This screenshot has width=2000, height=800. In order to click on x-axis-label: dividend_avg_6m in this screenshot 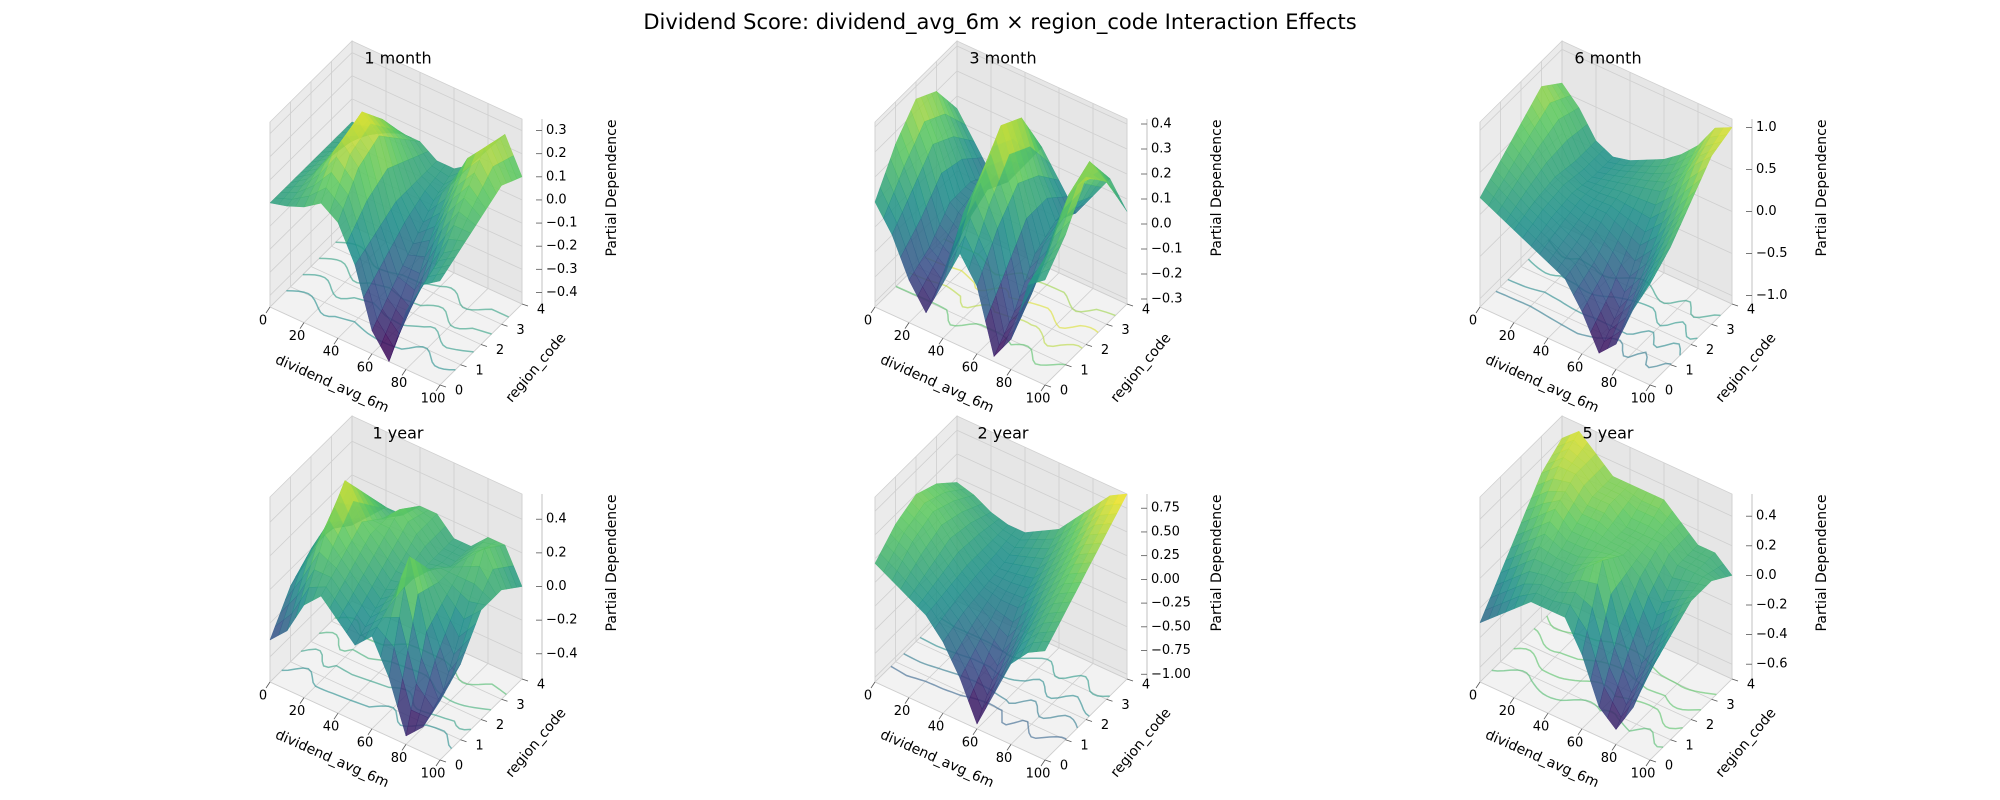, I will do `click(332, 759)`.